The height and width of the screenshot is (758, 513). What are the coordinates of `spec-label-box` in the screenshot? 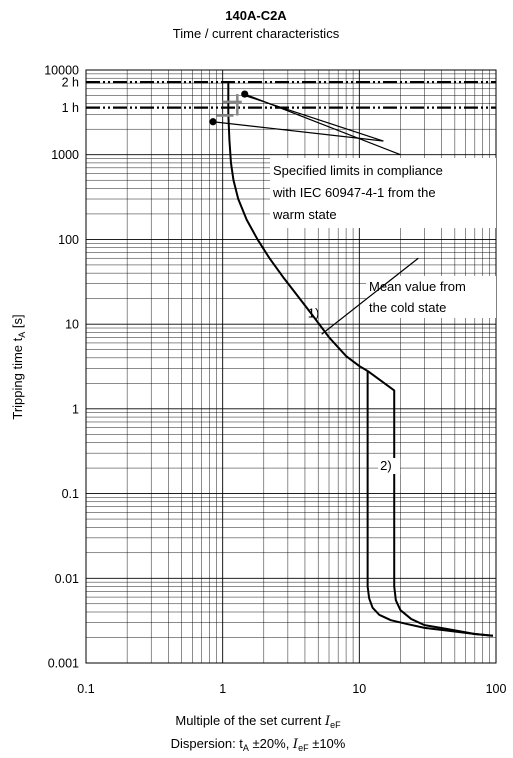 It's located at (383, 193).